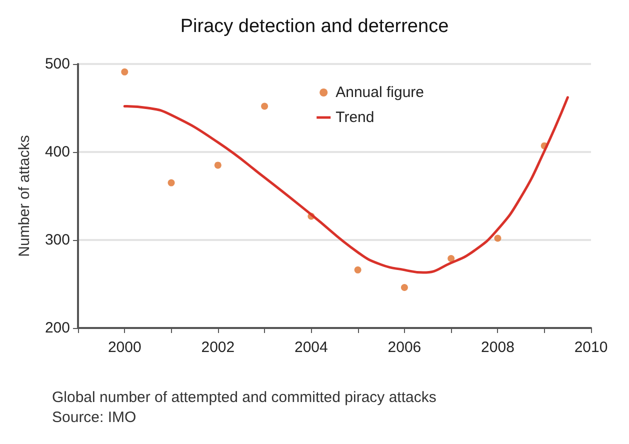  What do you see at coordinates (311, 347) in the screenshot?
I see `x-tick-label: 2004` at bounding box center [311, 347].